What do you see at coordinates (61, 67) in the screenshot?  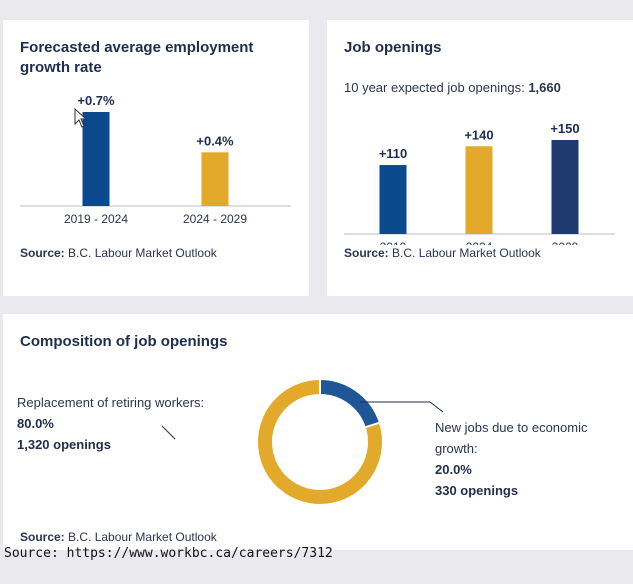 I see `employment-growth-title-line2: growth rate` at bounding box center [61, 67].